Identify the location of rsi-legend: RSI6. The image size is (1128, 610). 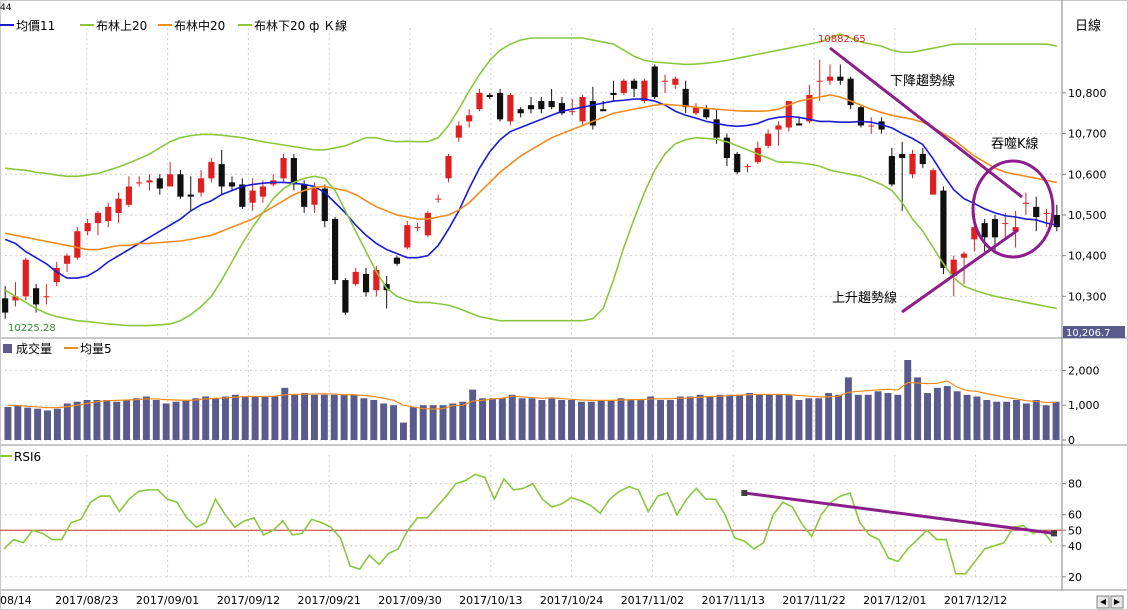
(20, 457).